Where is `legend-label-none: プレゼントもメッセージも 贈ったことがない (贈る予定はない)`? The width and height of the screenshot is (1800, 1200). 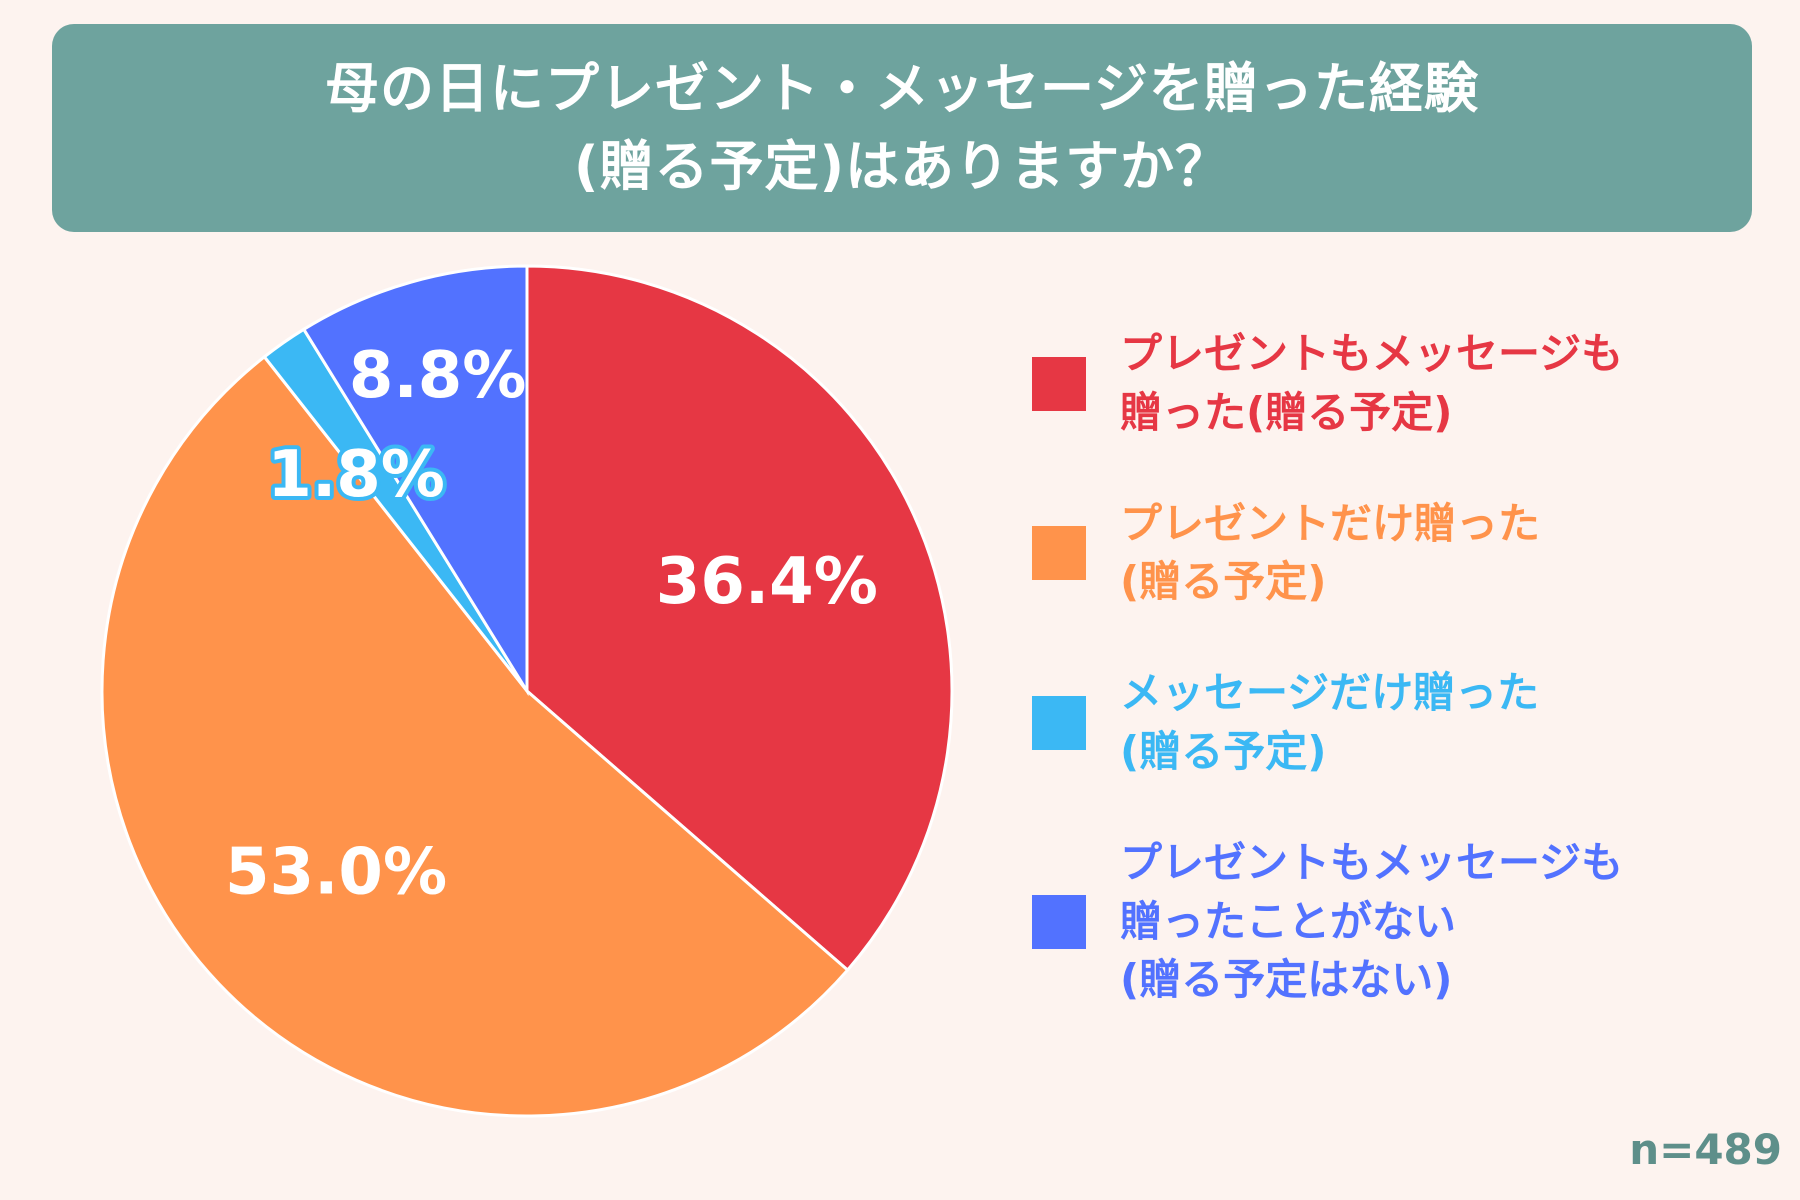 legend-label-none: プレゼントもメッセージも 贈ったことがない (贈る予定はない) is located at coordinates (1372, 921).